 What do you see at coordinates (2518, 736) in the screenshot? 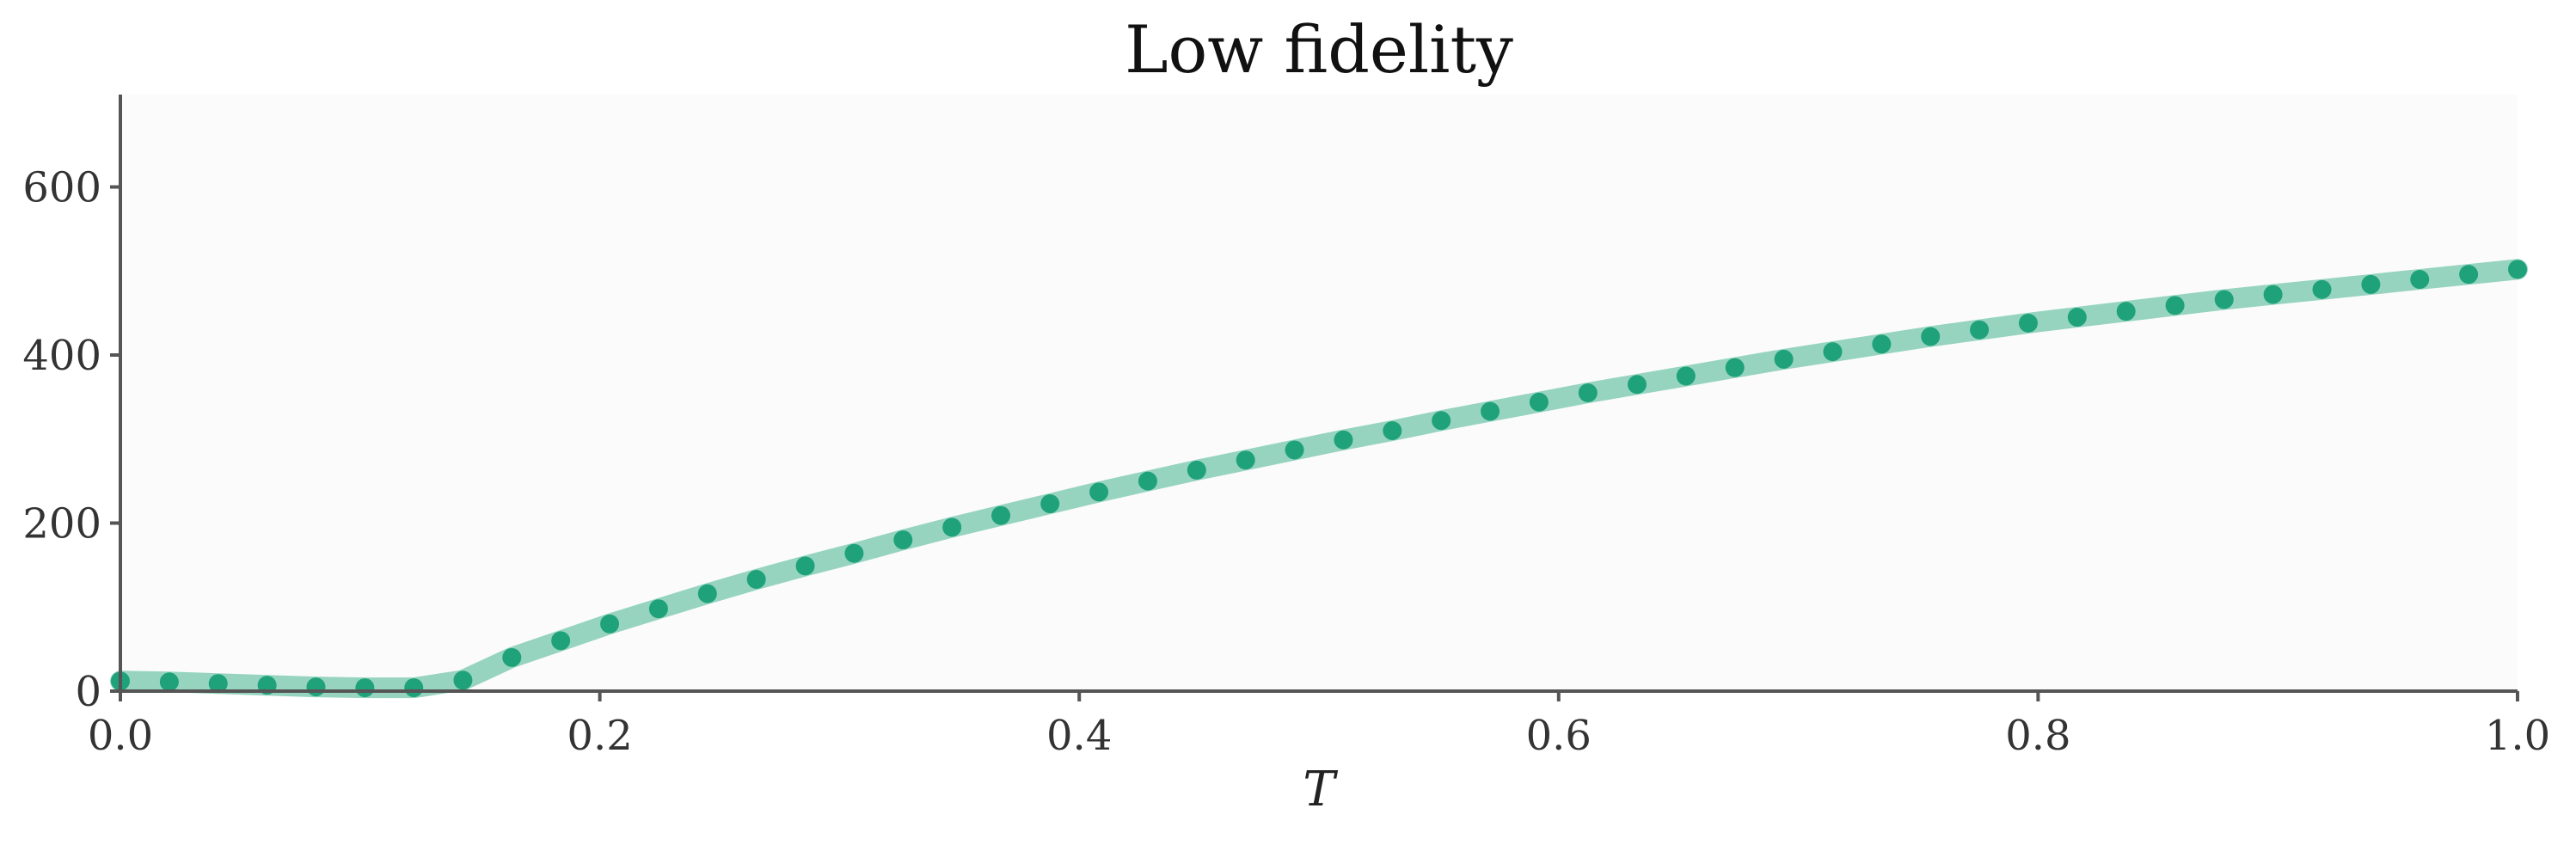
I see `x-tick-label: 1.0` at bounding box center [2518, 736].